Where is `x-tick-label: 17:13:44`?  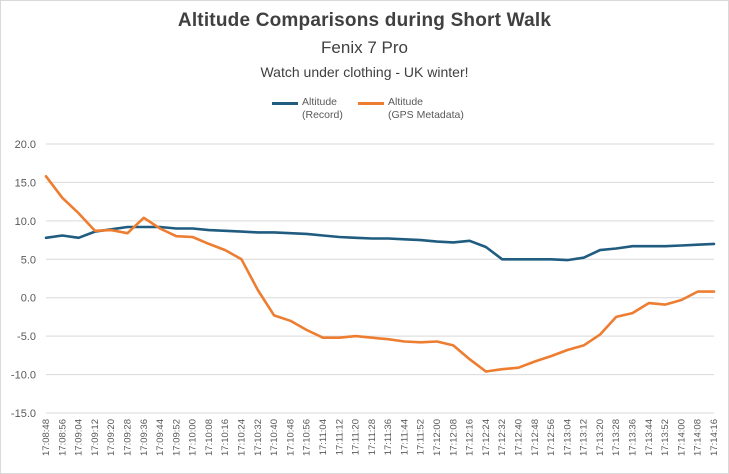 x-tick-label: 17:13:44 is located at coordinates (649, 437).